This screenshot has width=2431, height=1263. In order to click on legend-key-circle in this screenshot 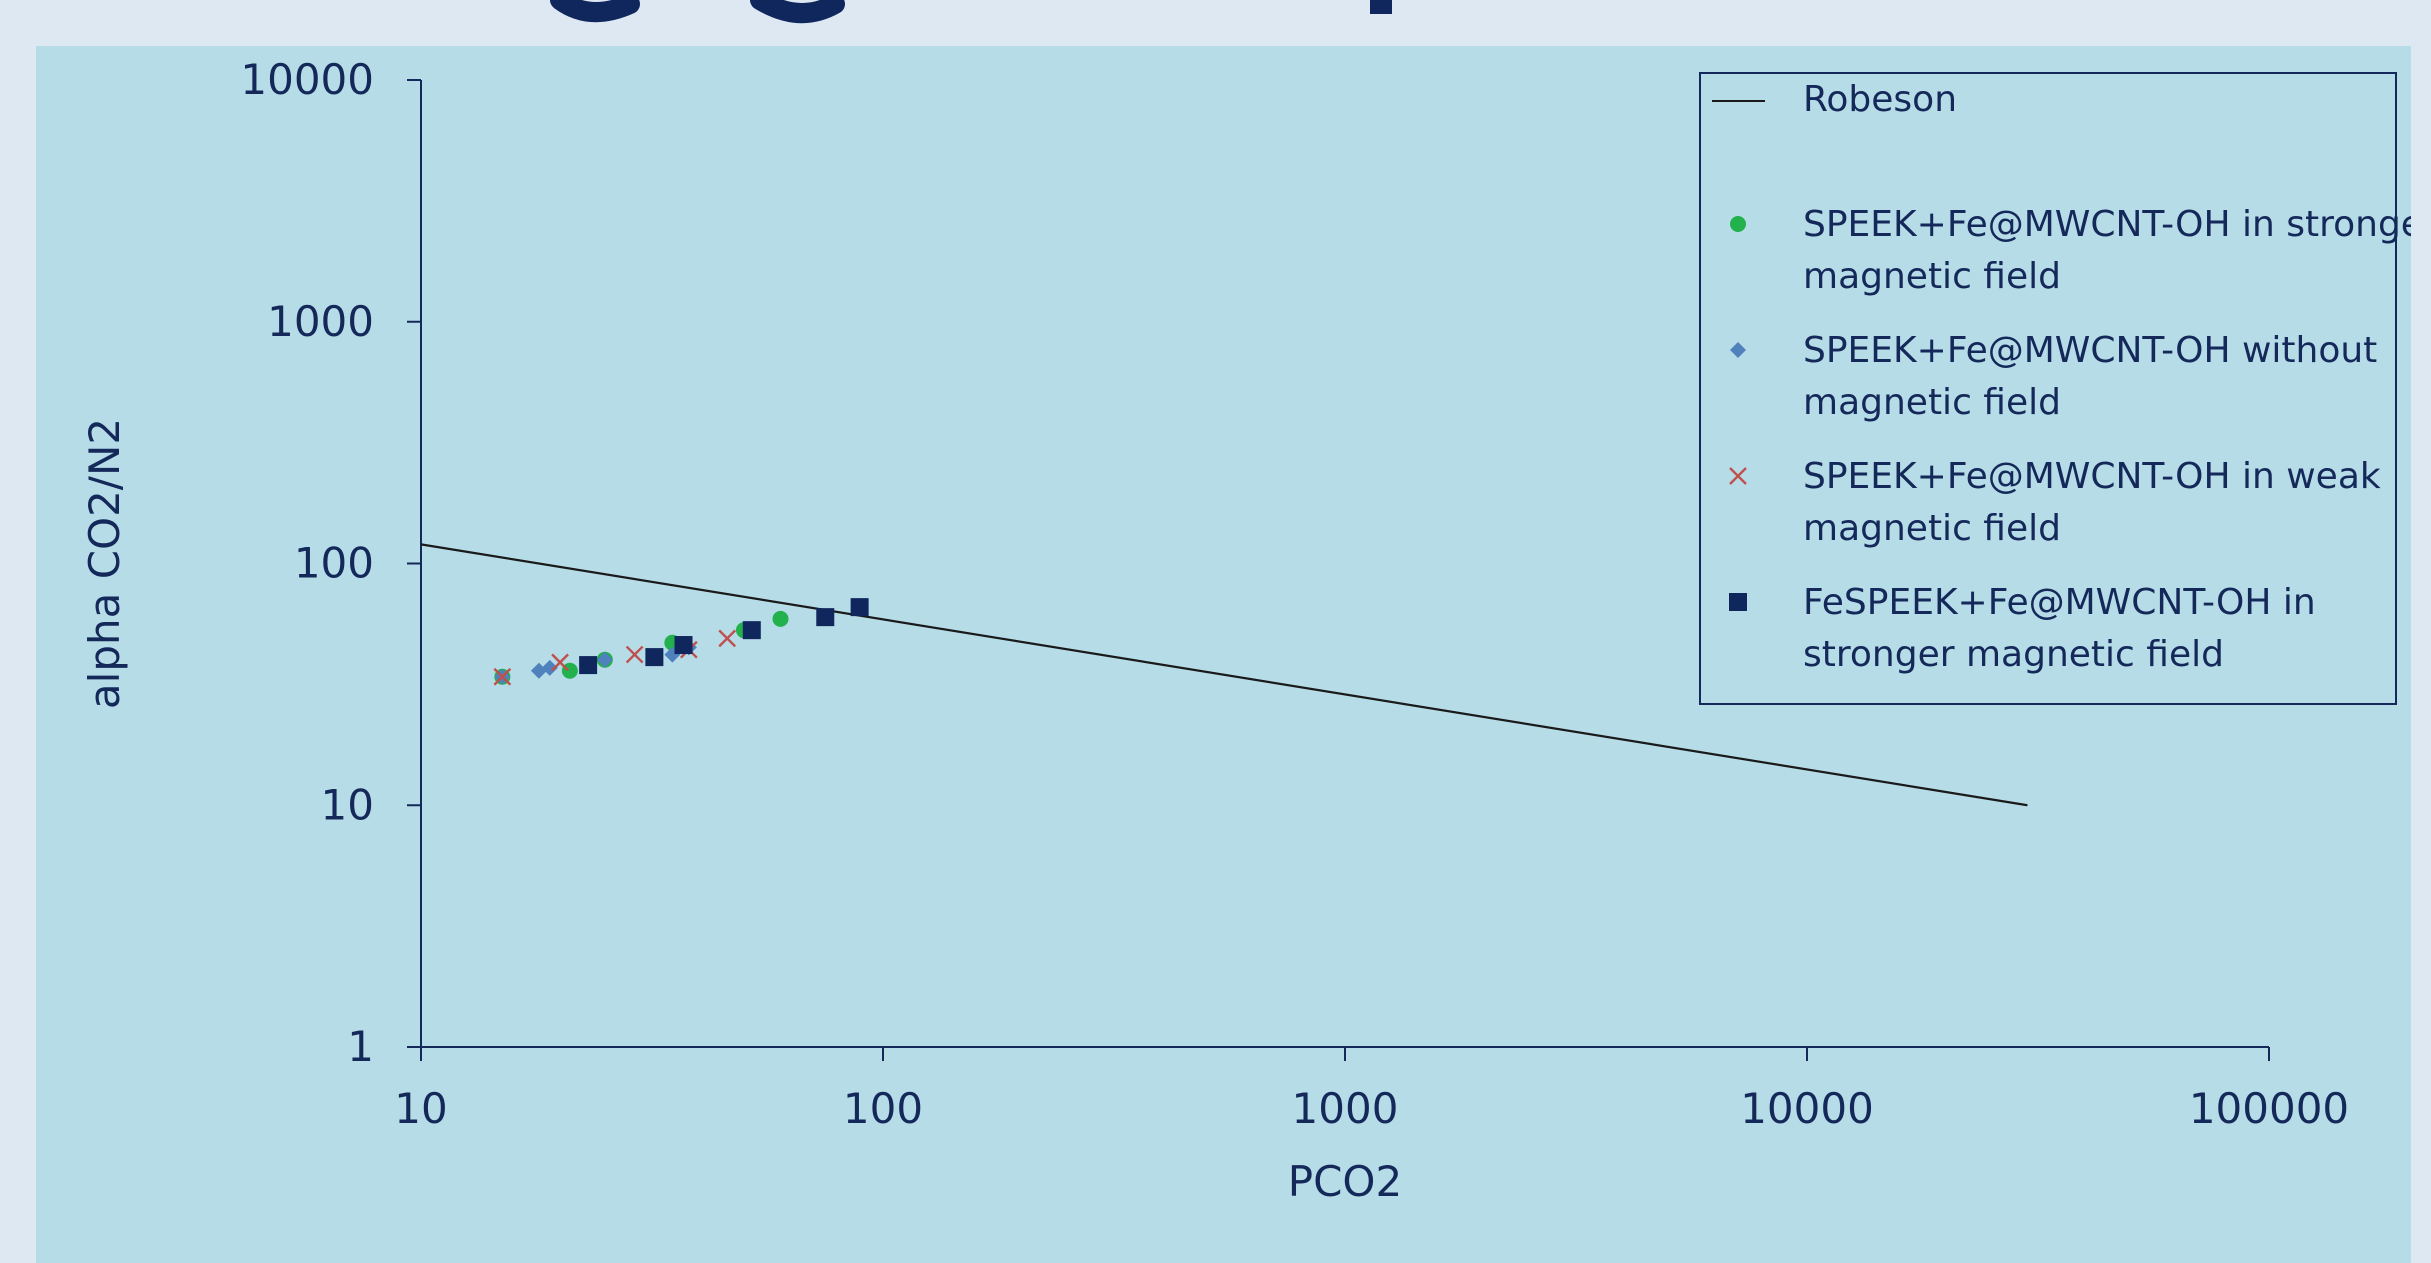, I will do `click(1738, 224)`.